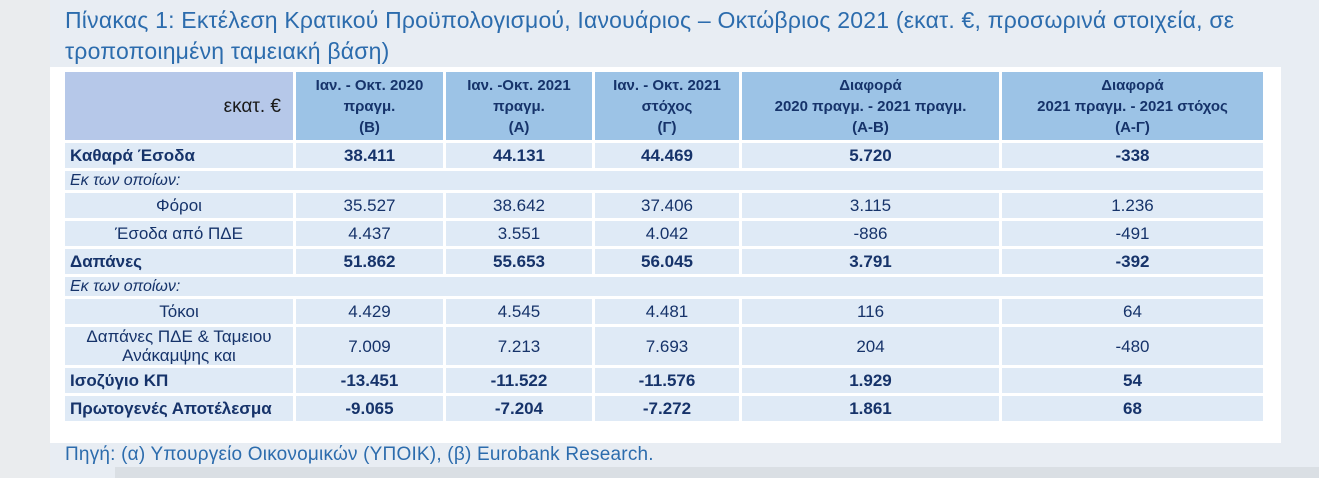 Image resolution: width=1319 pixels, height=478 pixels. Describe the element at coordinates (369, 311) in the screenshot. I see `value-cell: 4.429` at that location.